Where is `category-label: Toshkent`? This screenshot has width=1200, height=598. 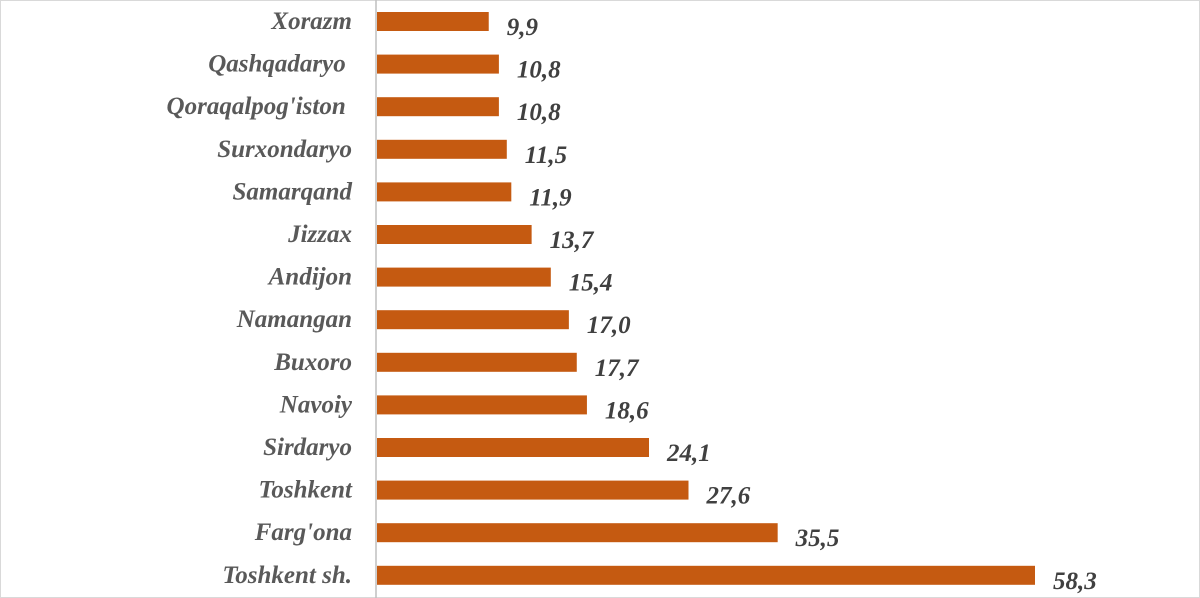 category-label: Toshkent is located at coordinates (305, 490).